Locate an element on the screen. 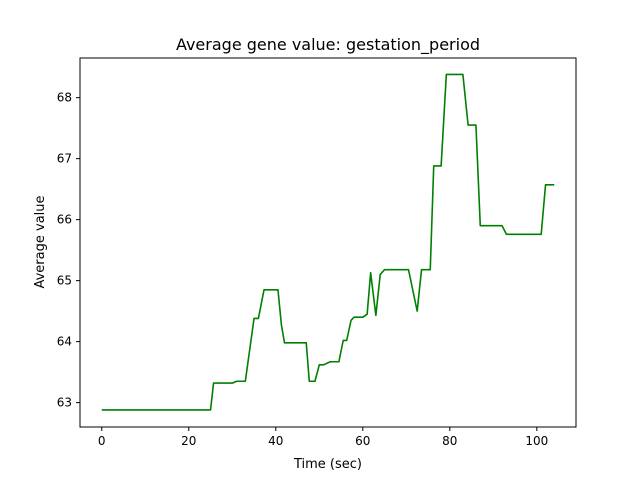  x-tick-label: 60 is located at coordinates (362, 441).